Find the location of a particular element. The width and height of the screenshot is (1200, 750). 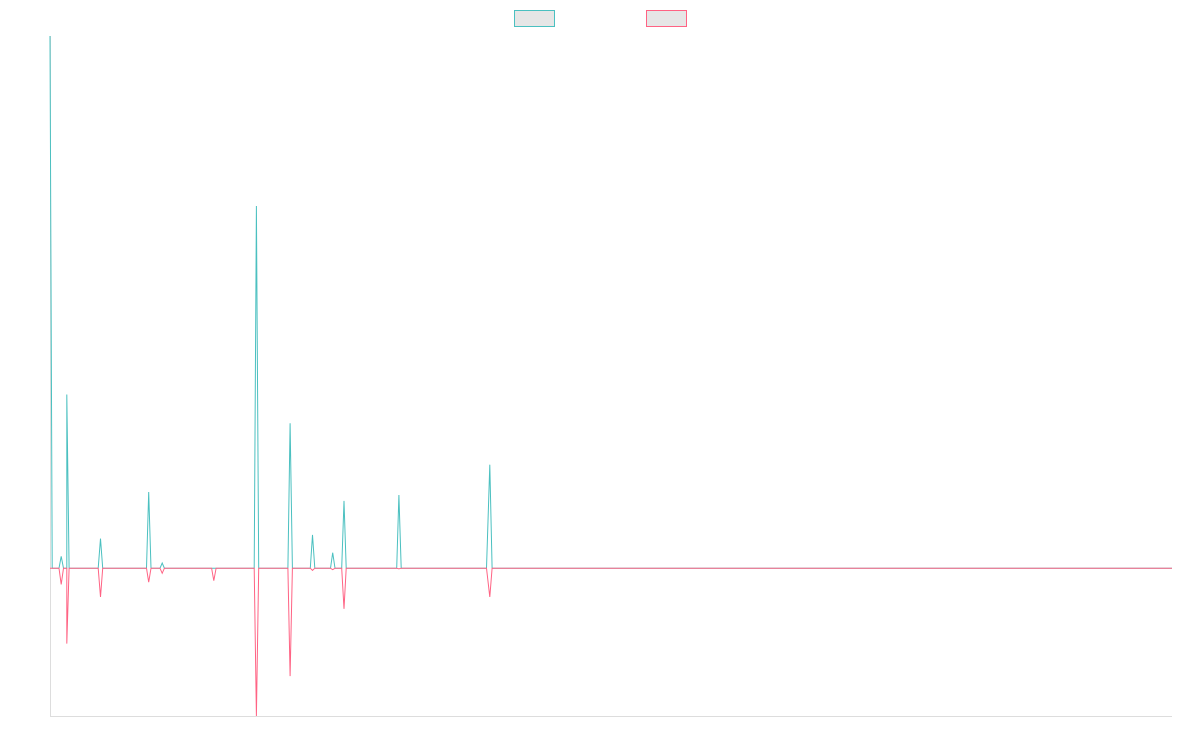

legend is located at coordinates (600, 18).